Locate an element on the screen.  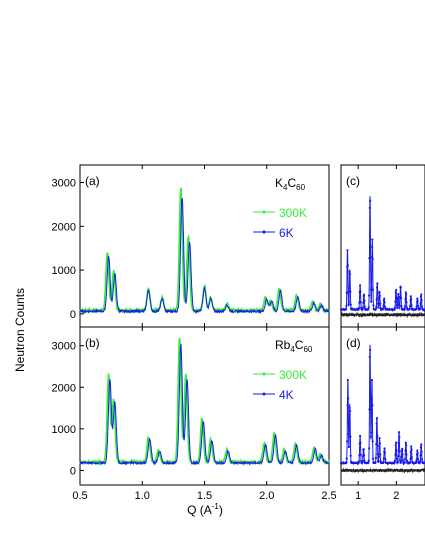
x-tick-label: 1.5 is located at coordinates (204, 496).